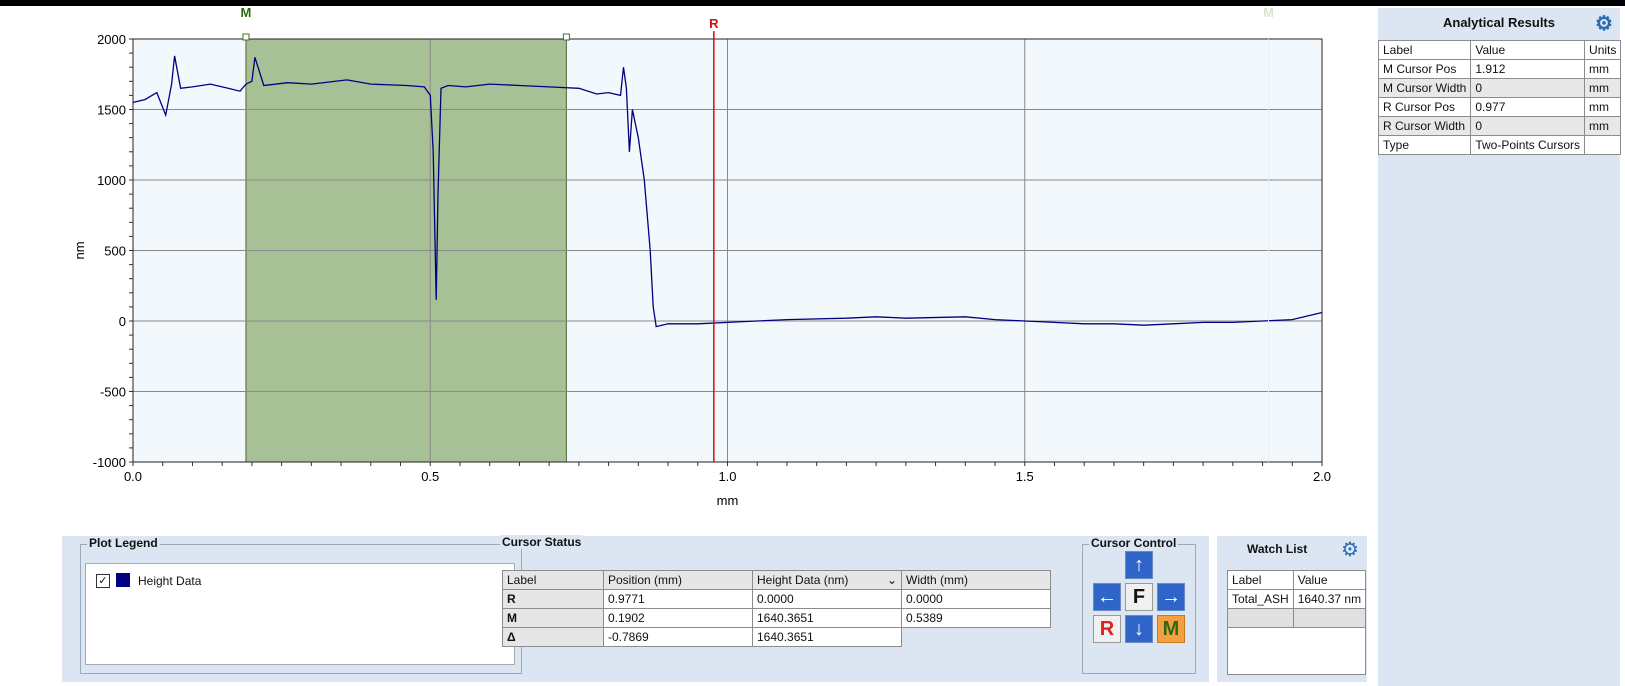 This screenshot has width=1625, height=686. What do you see at coordinates (1107, 629) in the screenshot?
I see `r-cursor-button: R` at bounding box center [1107, 629].